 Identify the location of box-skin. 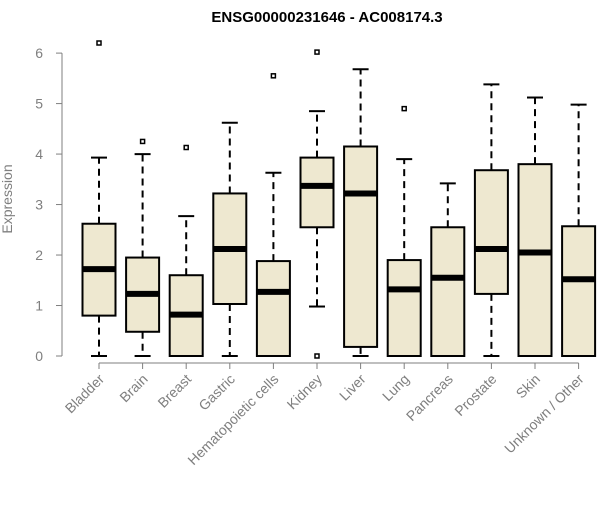
(535, 226).